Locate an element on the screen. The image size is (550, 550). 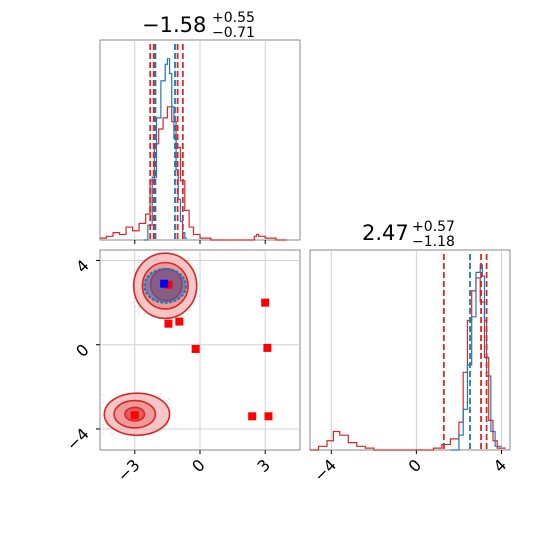
y-tick-label: −4 is located at coordinates (78, 439).